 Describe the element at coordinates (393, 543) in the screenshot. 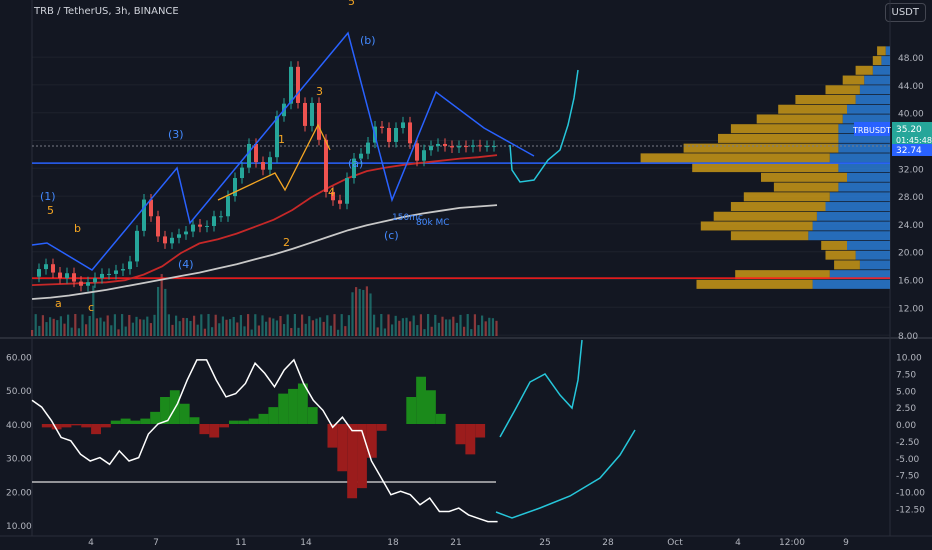

I see `time-axis-label: 18` at that location.